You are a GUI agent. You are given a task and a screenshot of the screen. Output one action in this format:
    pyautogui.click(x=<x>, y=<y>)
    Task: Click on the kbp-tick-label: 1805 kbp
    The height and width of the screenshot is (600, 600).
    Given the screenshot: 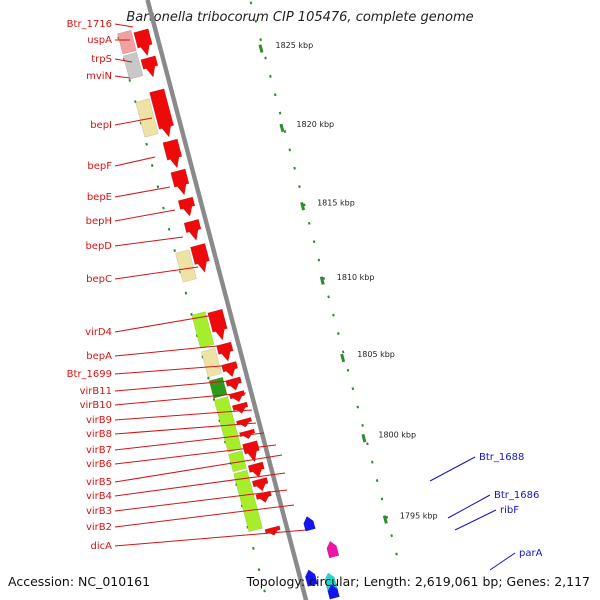 What is the action you would take?
    pyautogui.click(x=376, y=354)
    